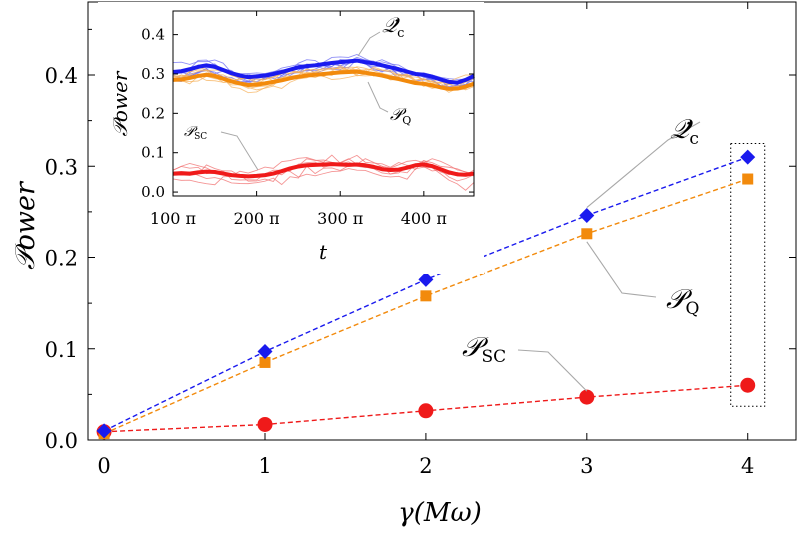  Describe the element at coordinates (153, 192) in the screenshot. I see `inset-y-tick-label: 0.0` at that location.